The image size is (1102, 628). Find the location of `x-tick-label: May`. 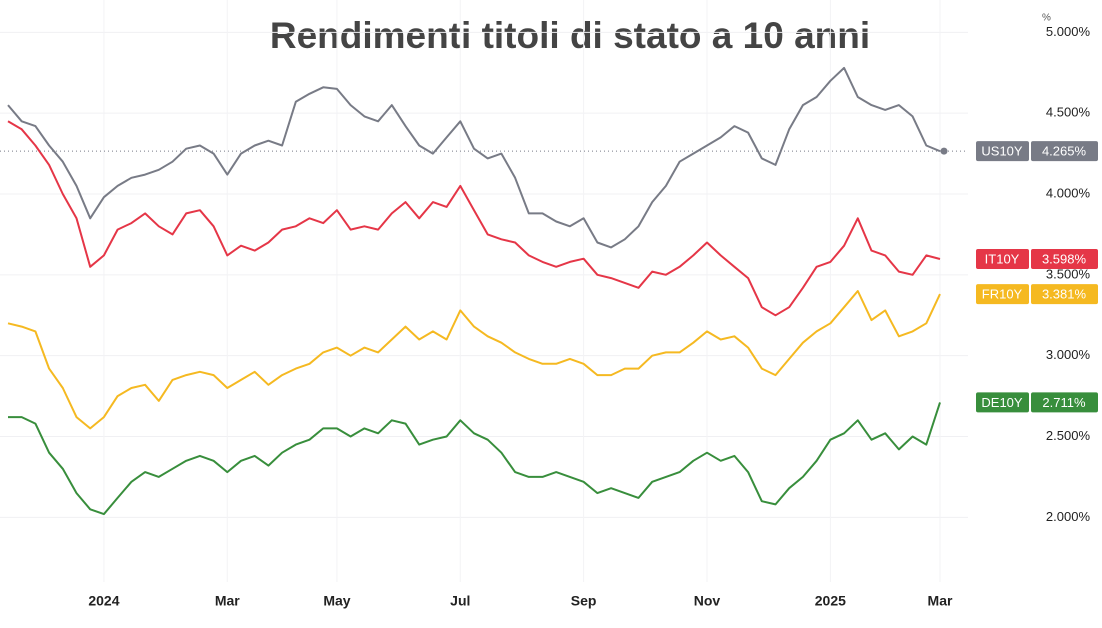

x-tick-label: May is located at coordinates (336, 601).